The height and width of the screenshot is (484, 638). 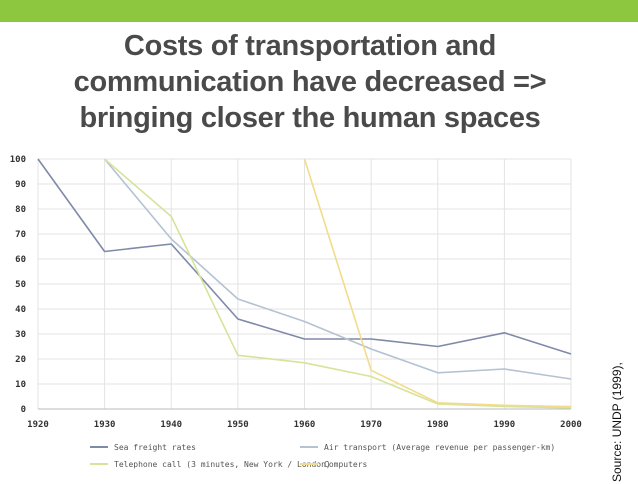 What do you see at coordinates (20, 335) in the screenshot?
I see `y-tick-label: 30` at bounding box center [20, 335].